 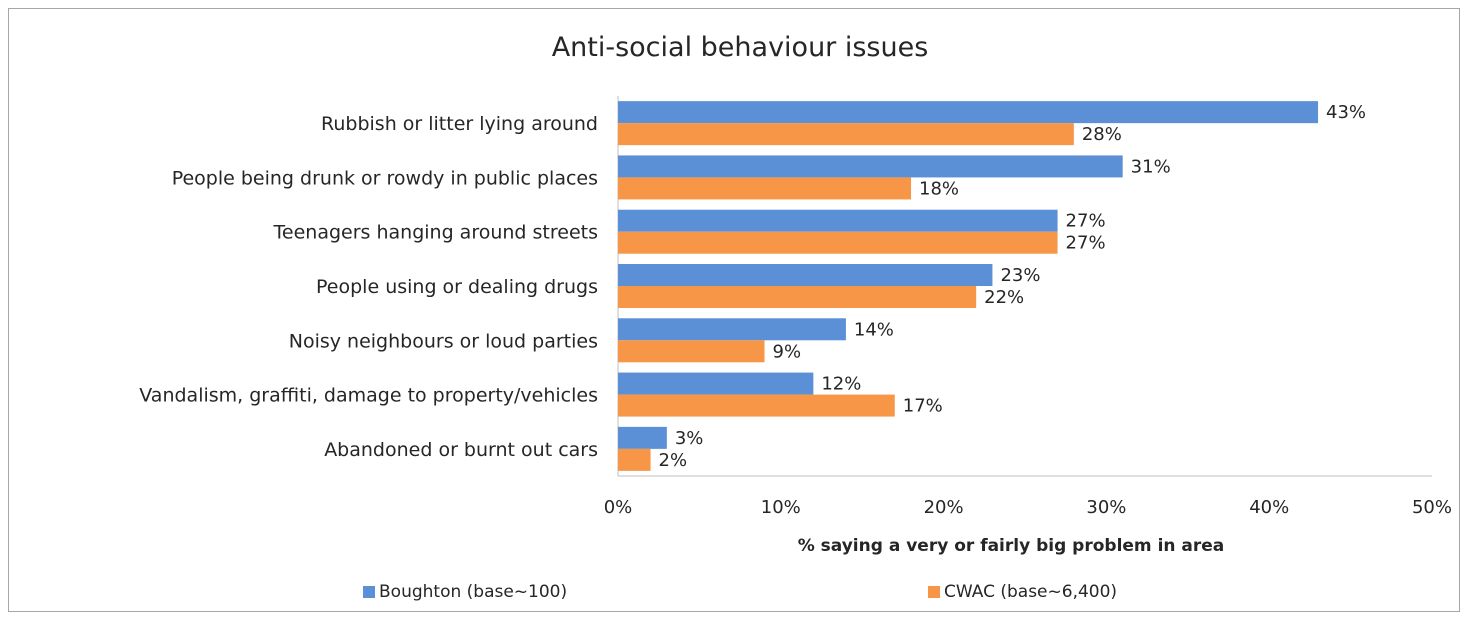 What do you see at coordinates (691, 351) in the screenshot?
I see `bar-cwac-noisy-neighbours-or-loud-parties` at bounding box center [691, 351].